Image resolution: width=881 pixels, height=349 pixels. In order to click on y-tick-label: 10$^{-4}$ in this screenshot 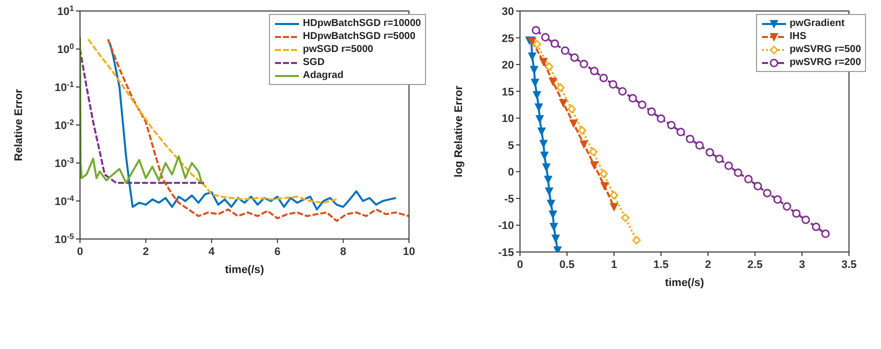, I will do `click(64, 201)`.